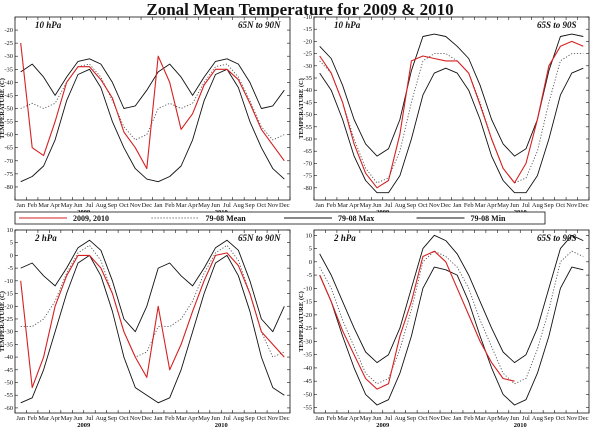  I want to click on legend-box, so click(280, 218).